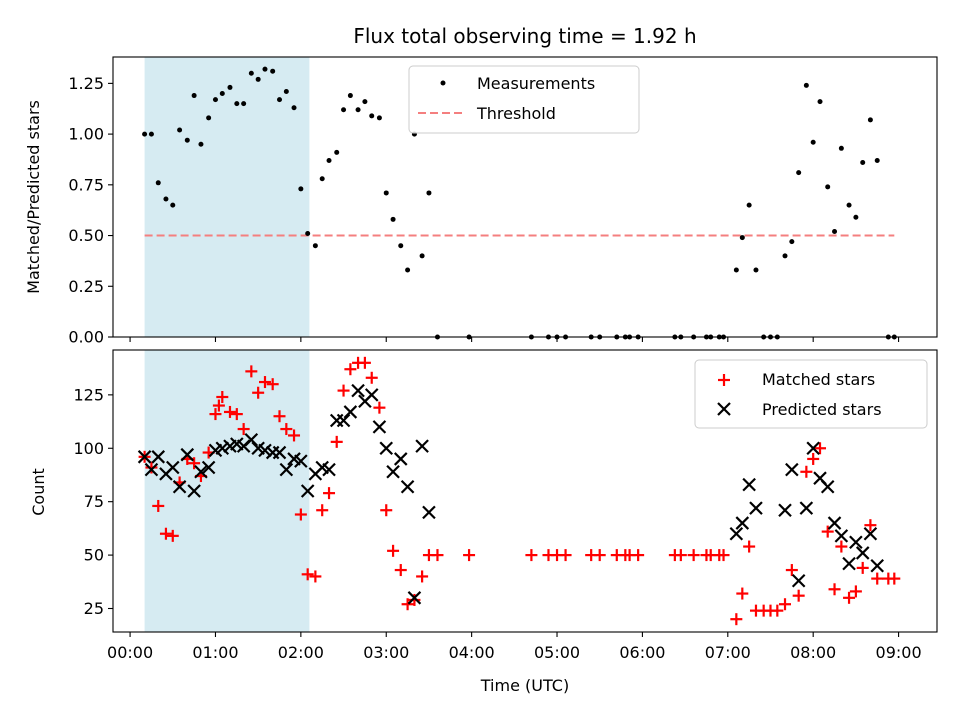  Describe the element at coordinates (86, 184) in the screenshot. I see `top-ytick-label: 0.75` at that location.